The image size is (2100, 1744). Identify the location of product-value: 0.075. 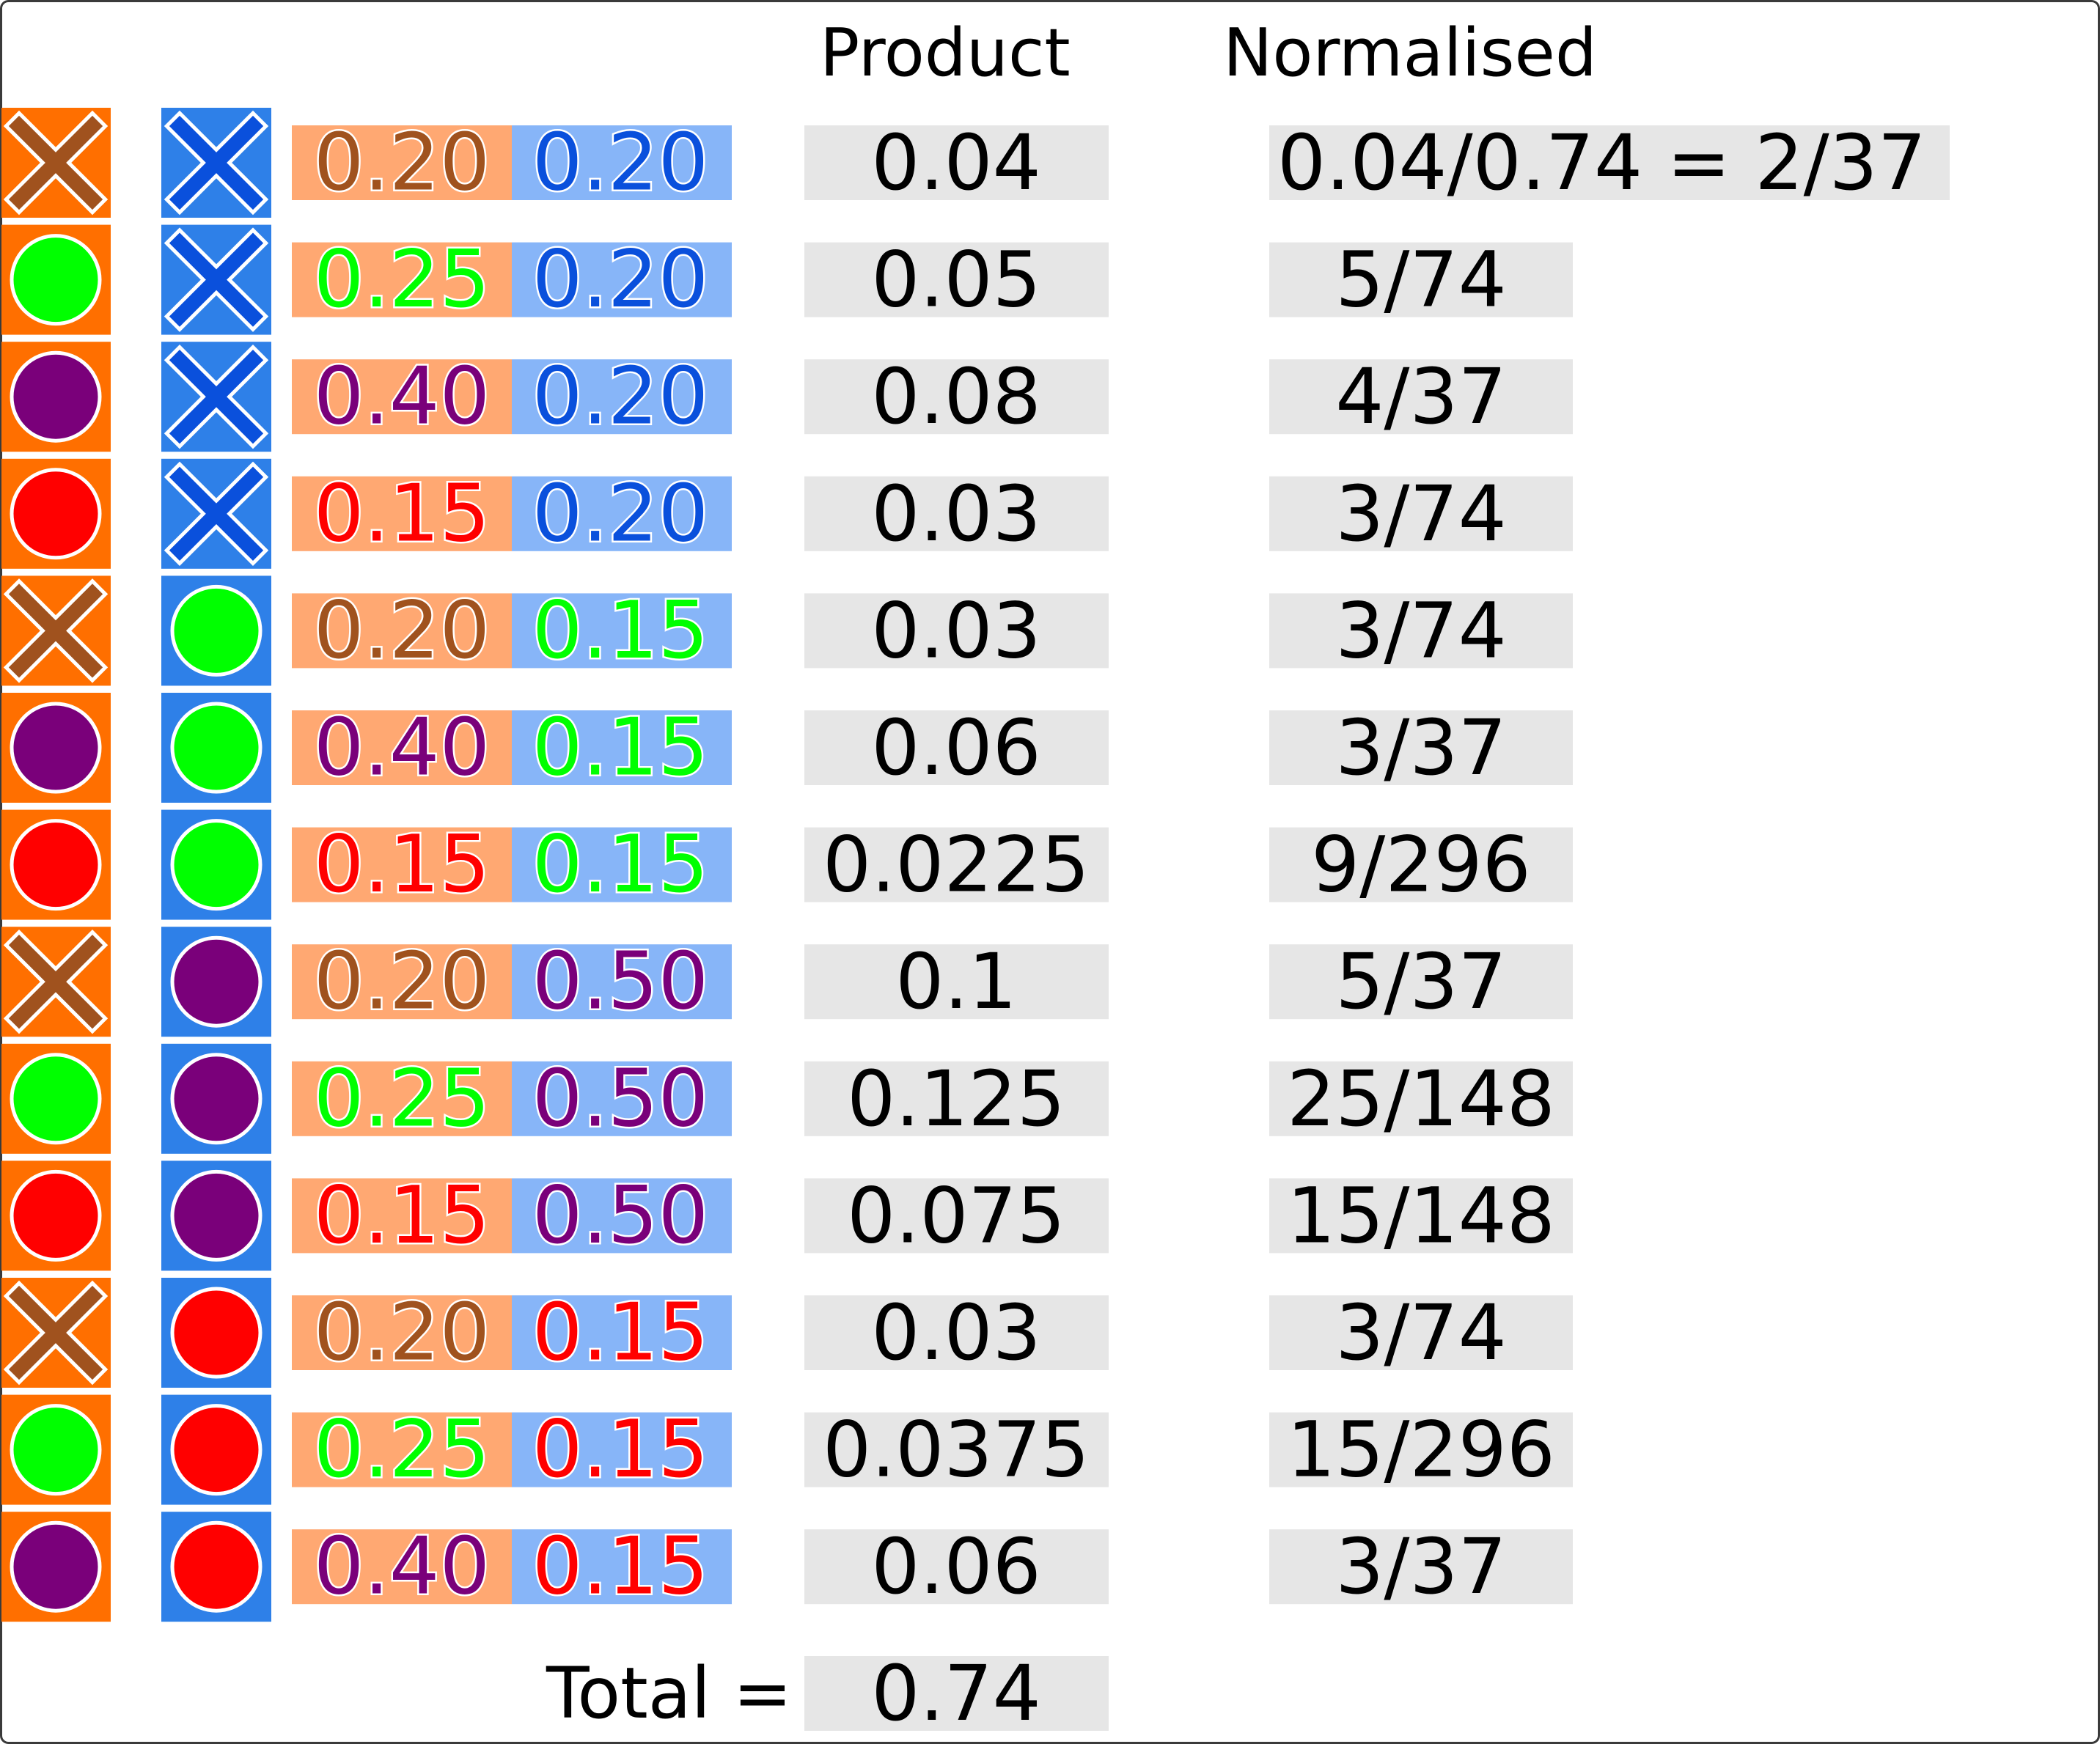
(956, 1215).